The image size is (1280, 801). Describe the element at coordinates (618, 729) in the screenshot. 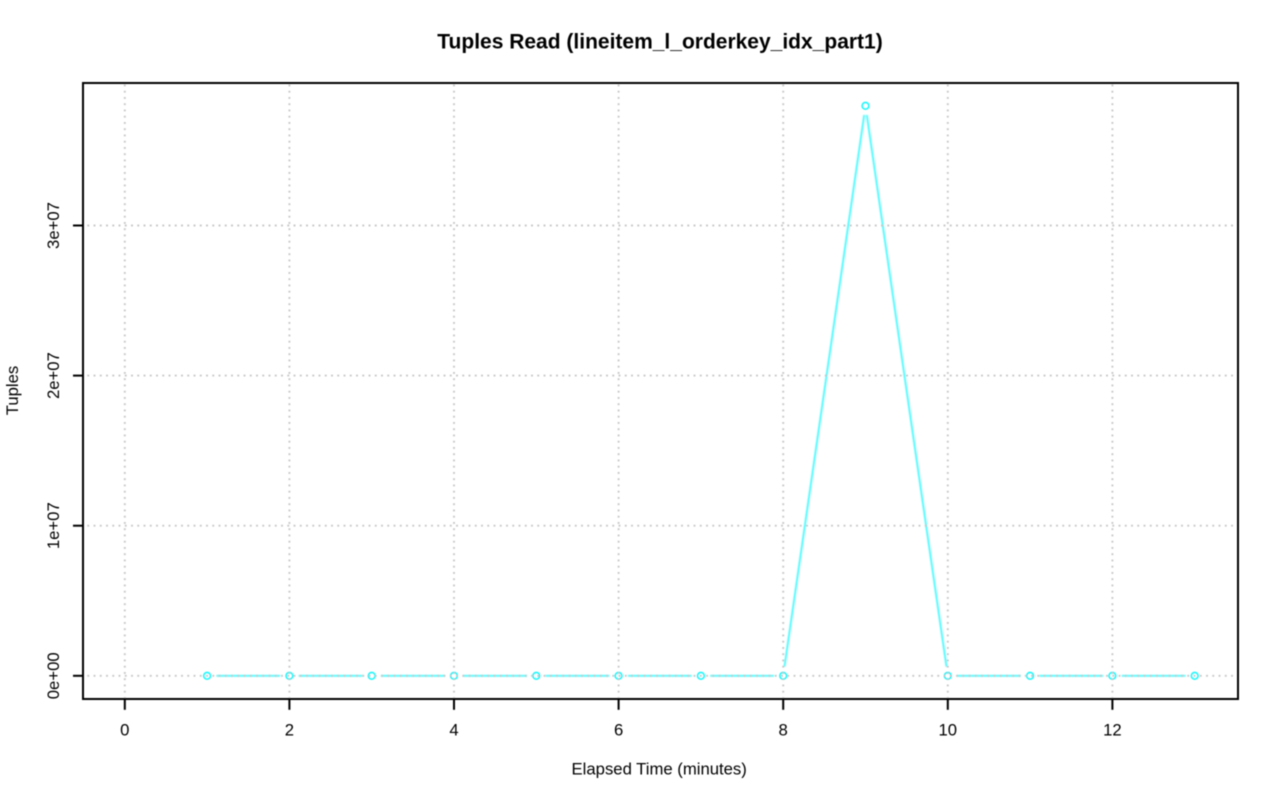

I see `svg-text: 6` at that location.